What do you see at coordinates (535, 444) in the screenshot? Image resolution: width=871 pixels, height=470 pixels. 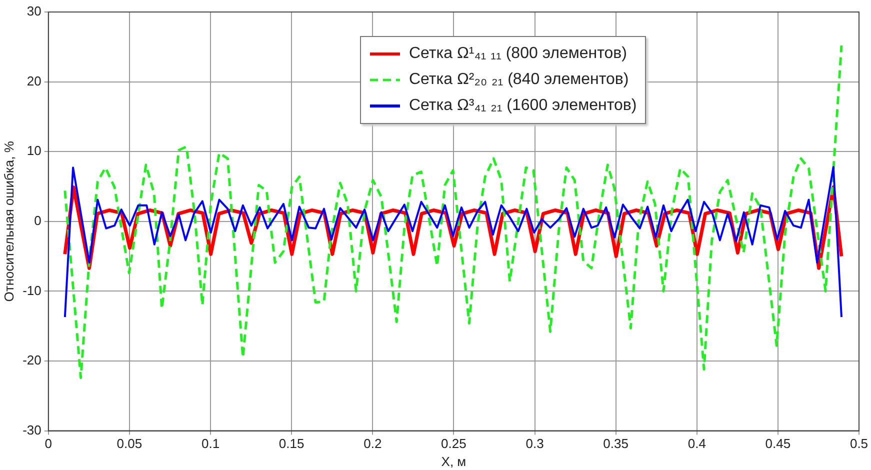 I see `x-tick-label: 0.3` at bounding box center [535, 444].